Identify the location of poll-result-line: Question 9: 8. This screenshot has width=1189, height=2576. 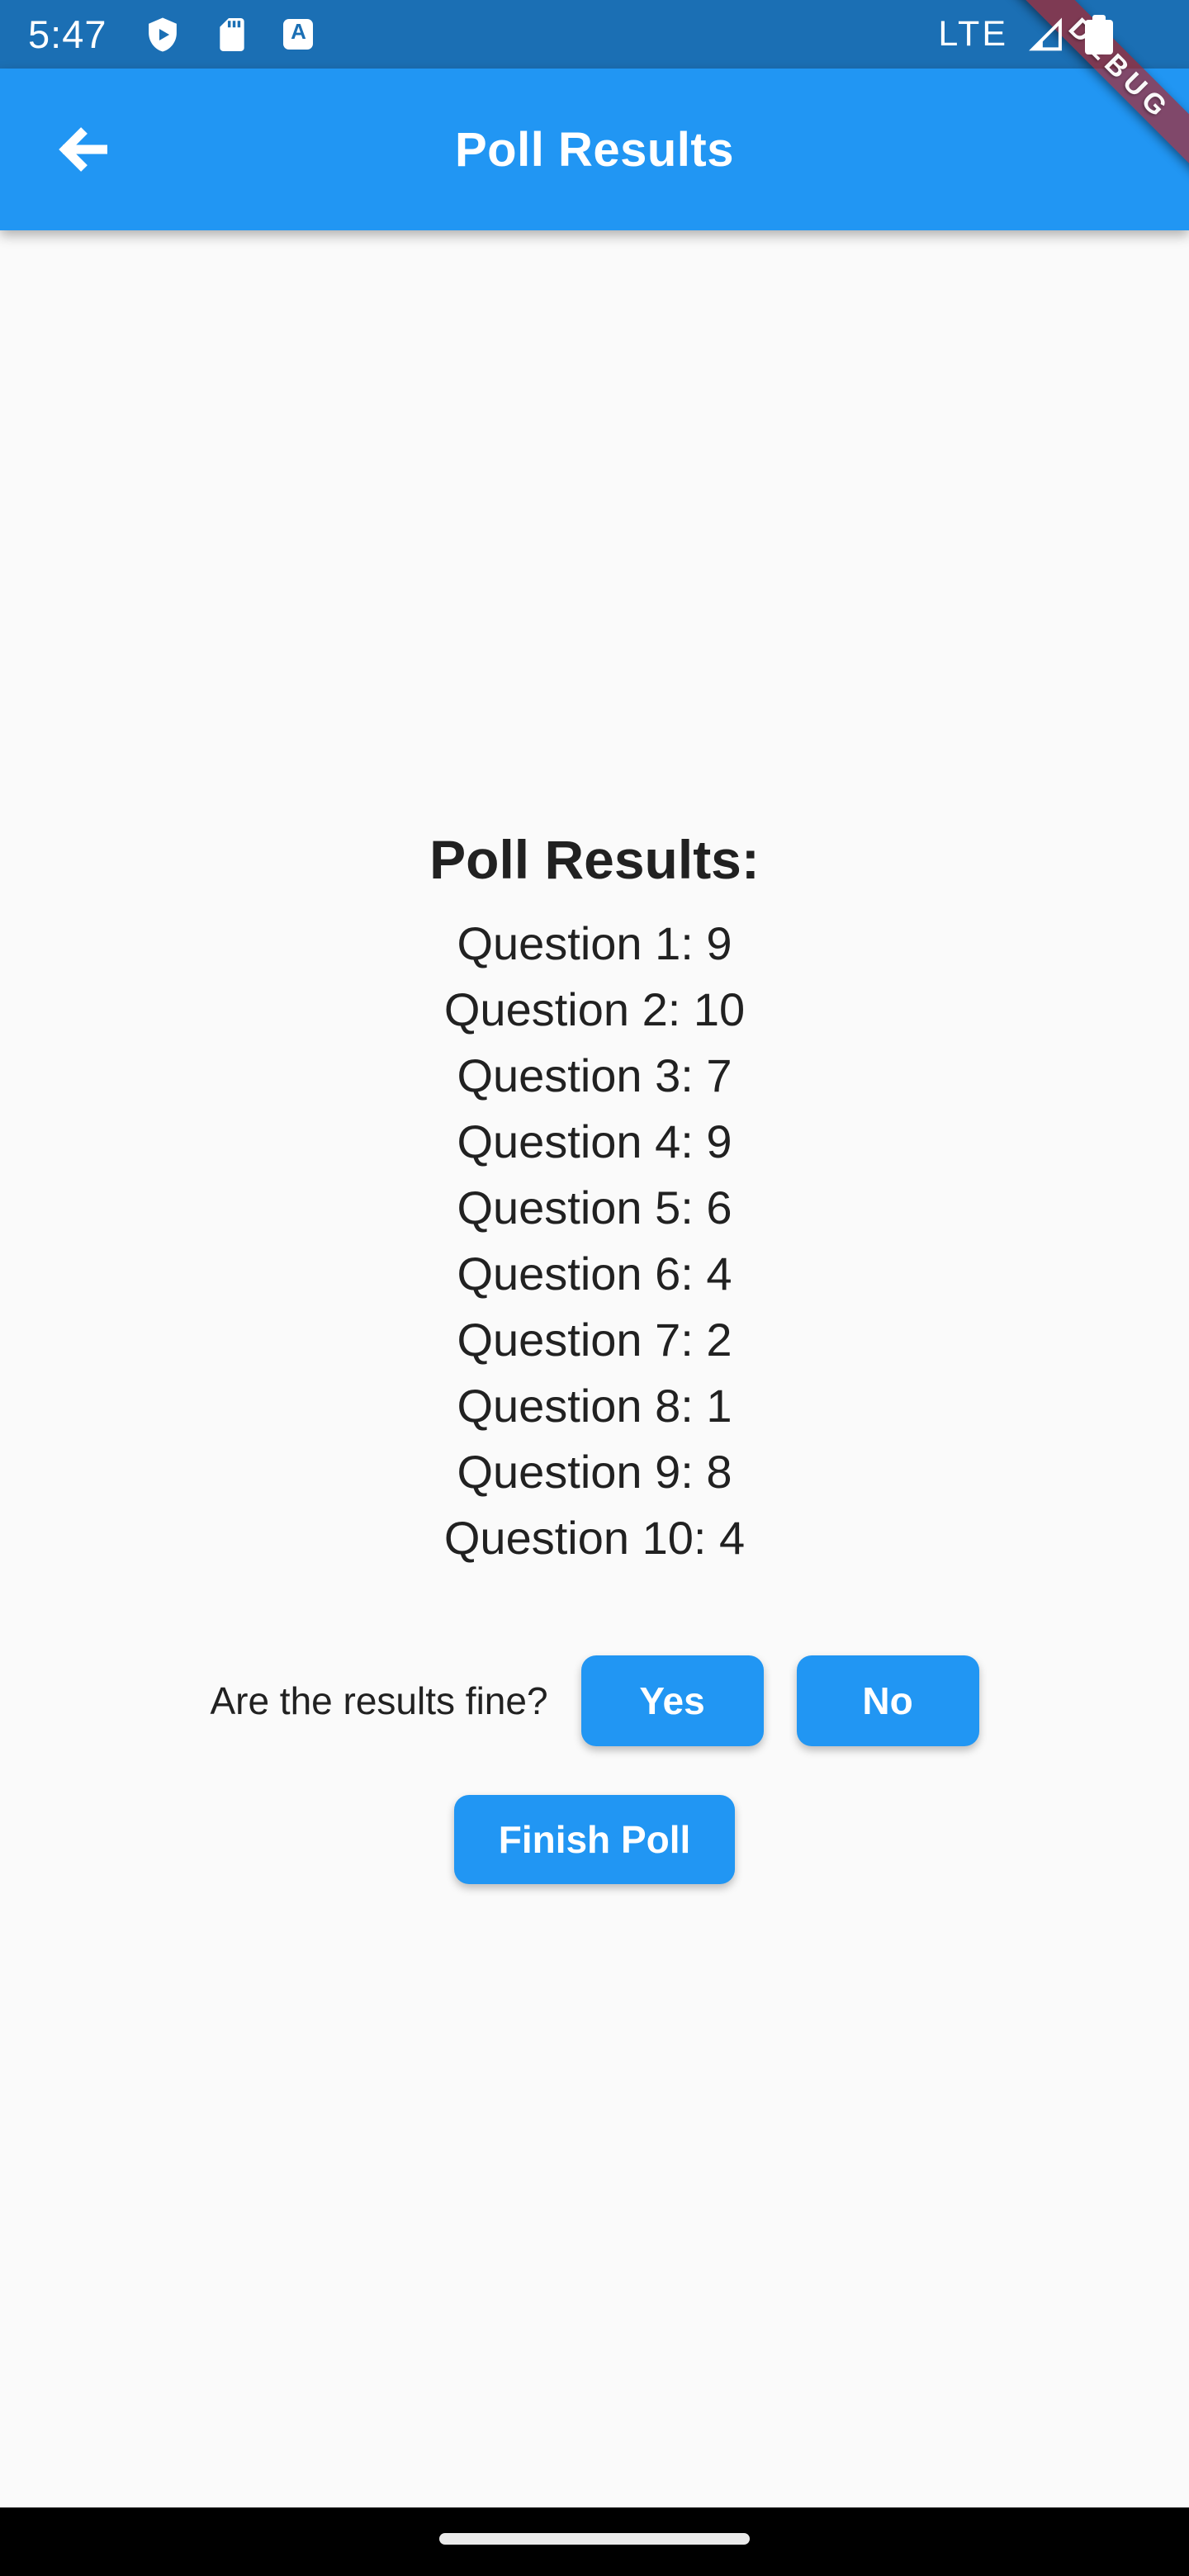
(594, 1472).